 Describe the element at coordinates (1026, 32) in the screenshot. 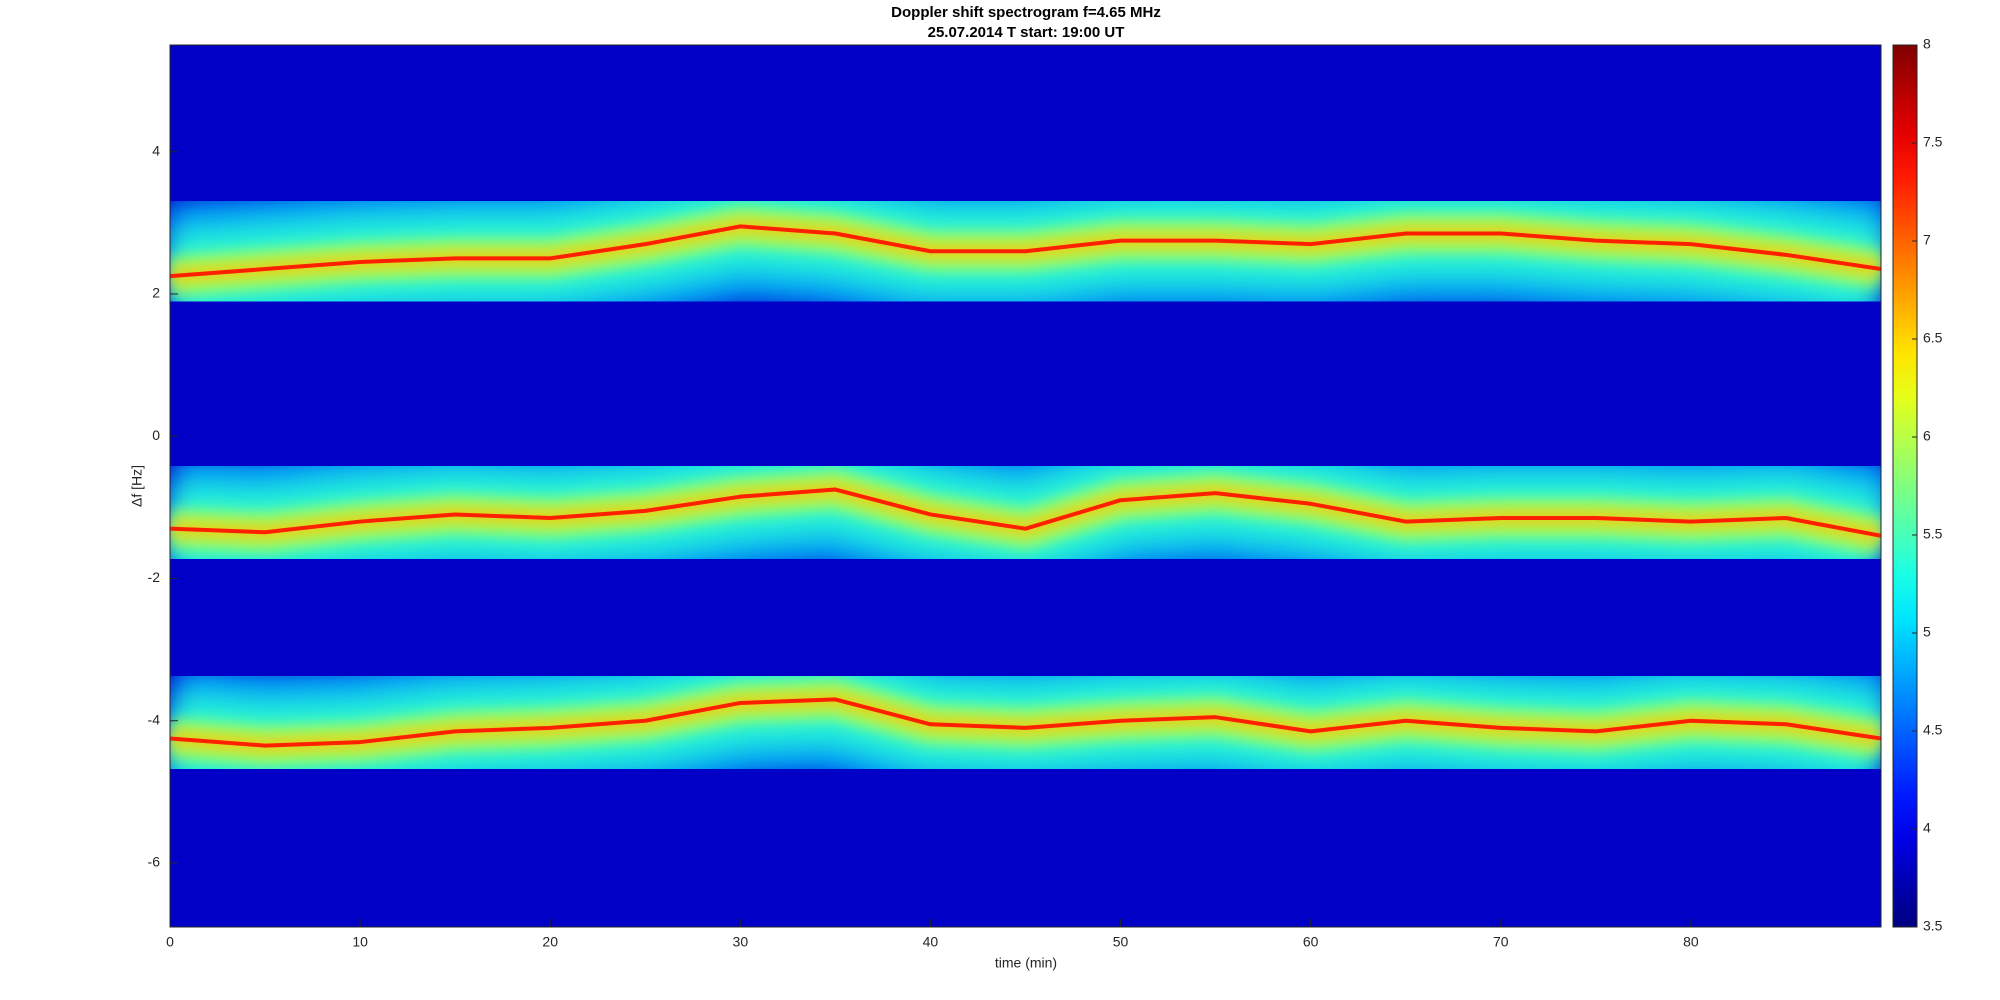

I see `chart-subtitle: 25.07.2014 T start: 19:00 UT` at that location.